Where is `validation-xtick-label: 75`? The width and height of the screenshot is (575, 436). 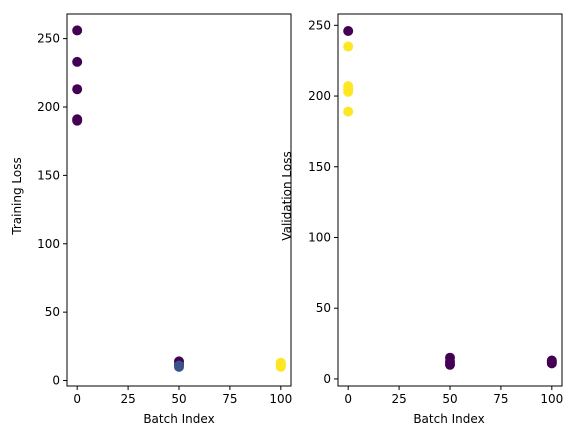
validation-xtick-label: 75 is located at coordinates (500, 399).